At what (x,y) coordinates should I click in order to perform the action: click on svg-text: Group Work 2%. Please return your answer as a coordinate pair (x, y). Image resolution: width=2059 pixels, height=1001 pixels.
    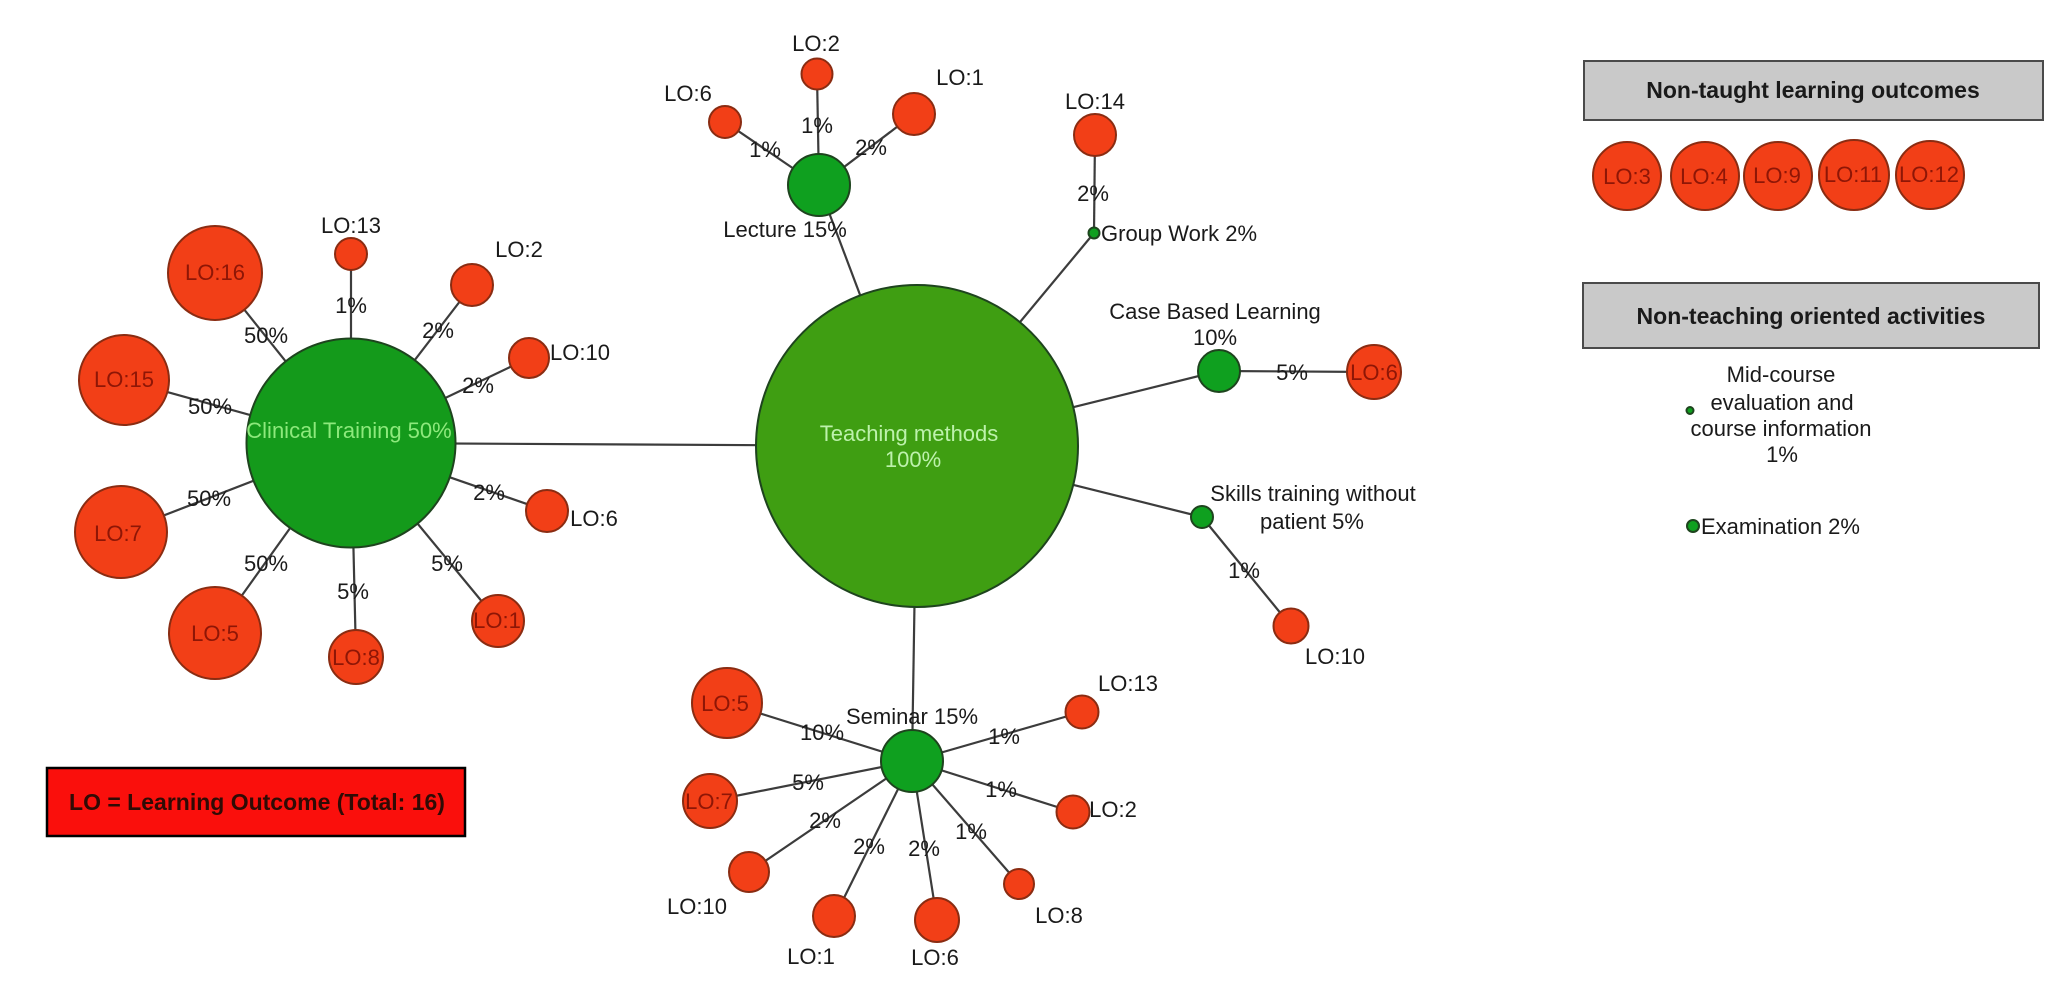
    Looking at the image, I should click on (1179, 233).